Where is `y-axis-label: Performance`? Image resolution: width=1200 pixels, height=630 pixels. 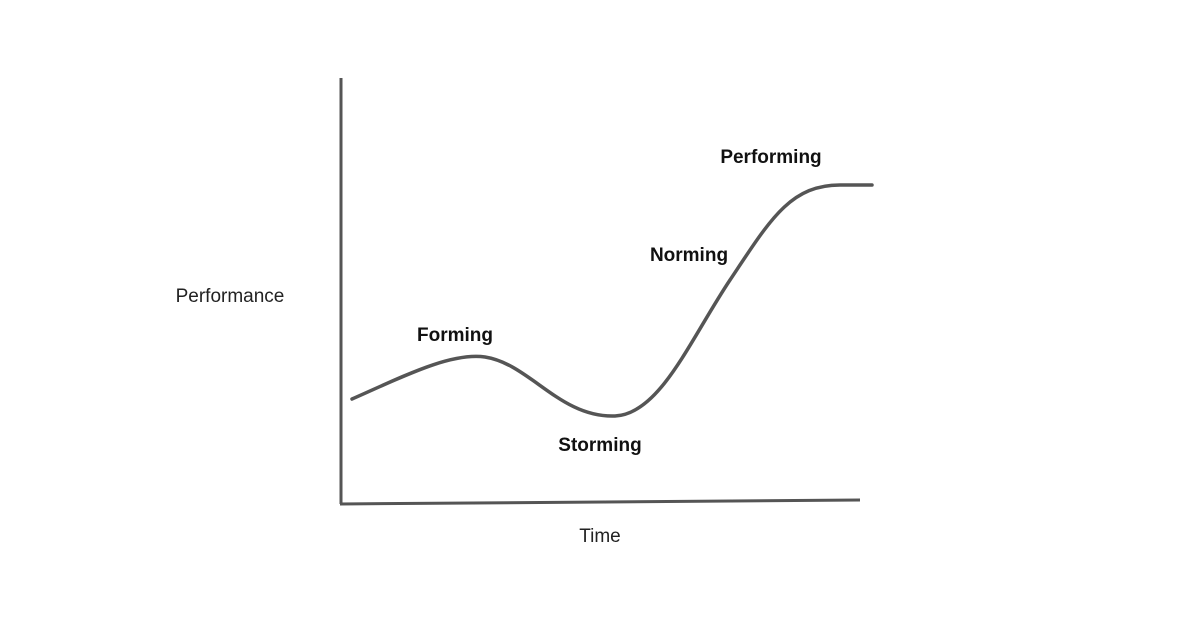 y-axis-label: Performance is located at coordinates (230, 296).